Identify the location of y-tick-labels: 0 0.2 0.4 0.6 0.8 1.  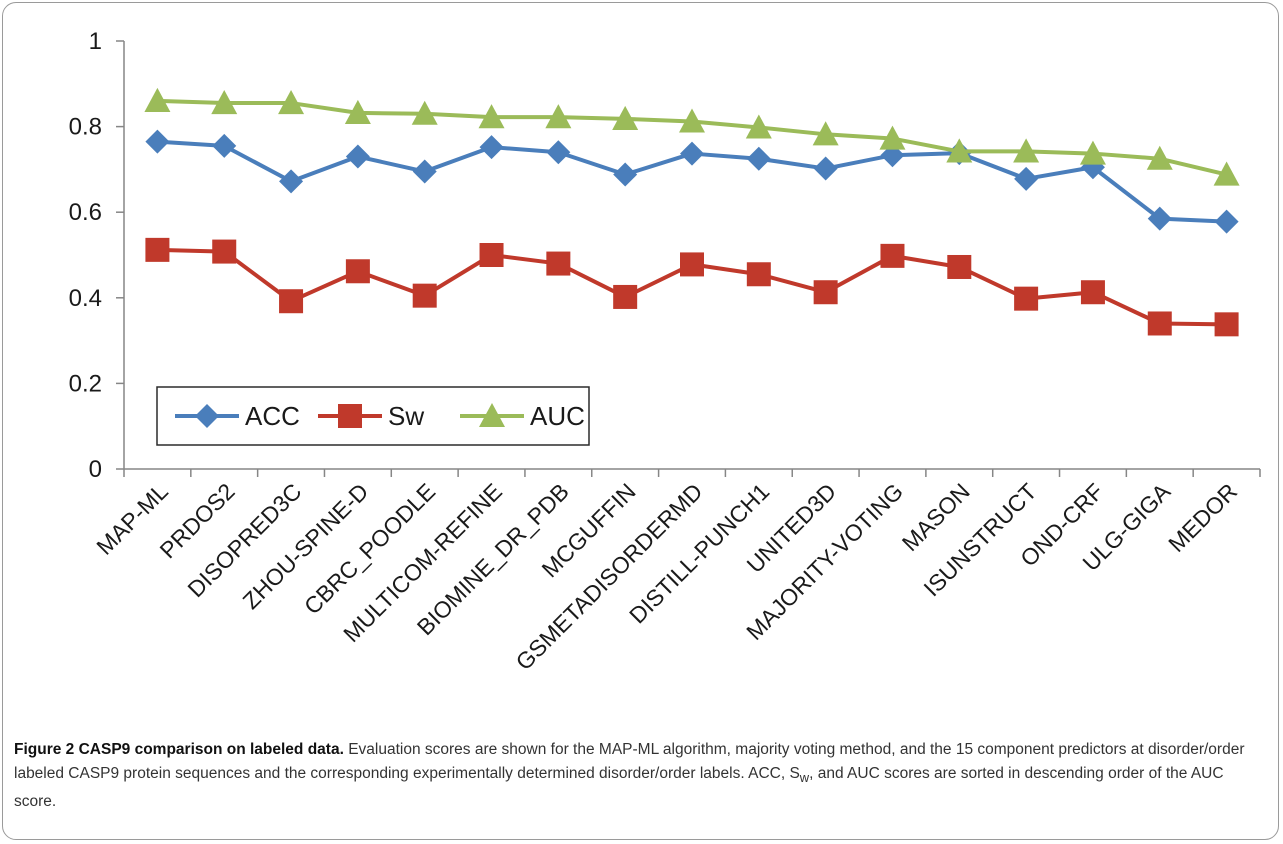
(85, 255).